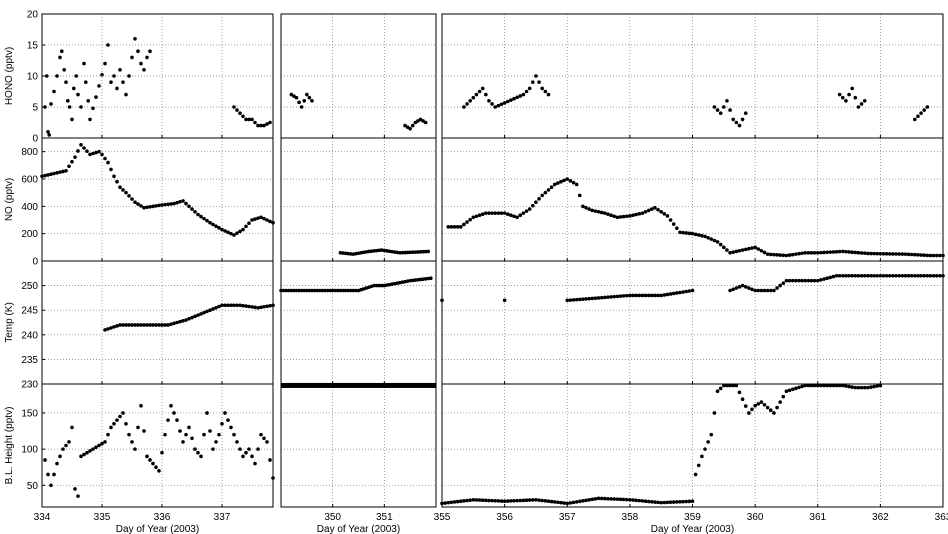 This screenshot has width=948, height=534. Describe the element at coordinates (162, 517) in the screenshot. I see `x-tick-label: 336` at that location.